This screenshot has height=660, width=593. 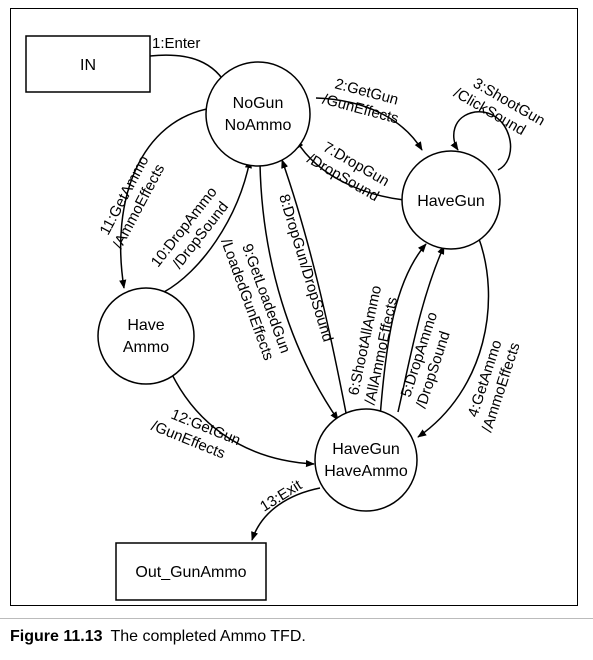 What do you see at coordinates (493, 384) in the screenshot?
I see `edge-label: 4:GetAmmo /AmmoEffects` at bounding box center [493, 384].